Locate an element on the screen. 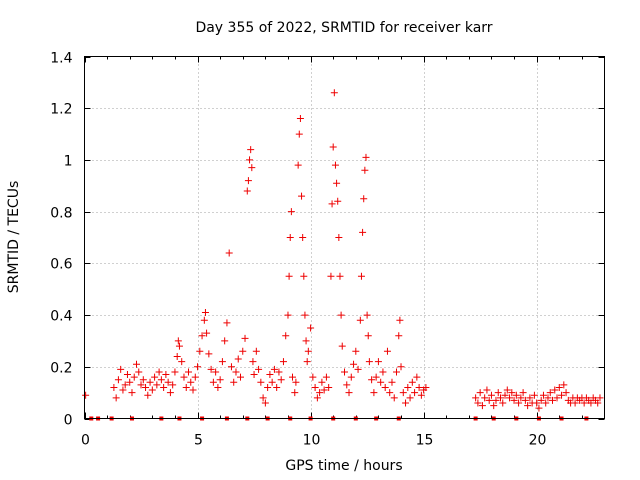 The image size is (640, 480). x-tick-label: 5 is located at coordinates (198, 441).